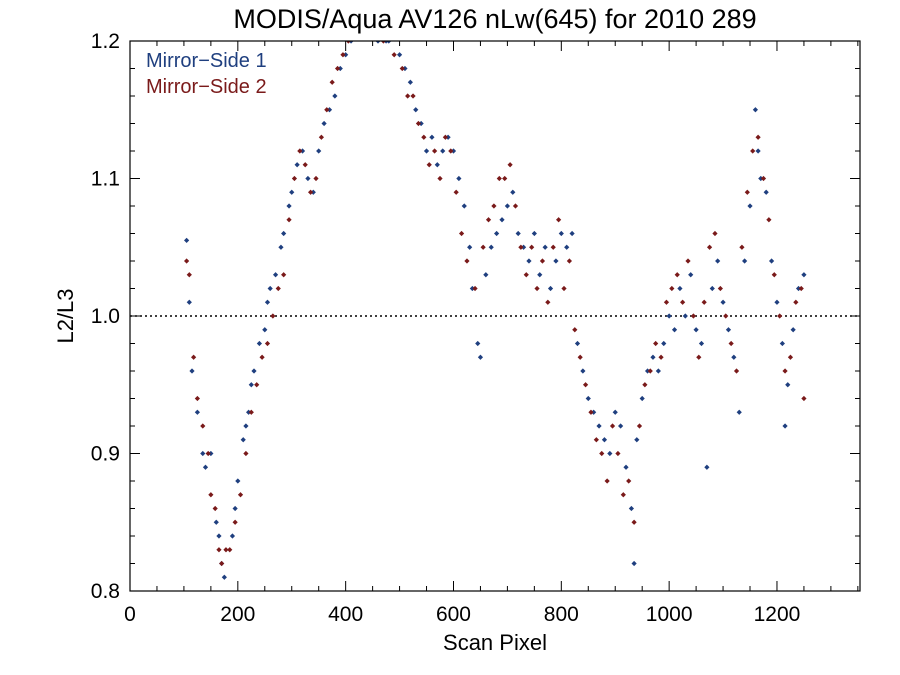 The height and width of the screenshot is (675, 900). I want to click on y-tick-label: 1.1, so click(105, 179).